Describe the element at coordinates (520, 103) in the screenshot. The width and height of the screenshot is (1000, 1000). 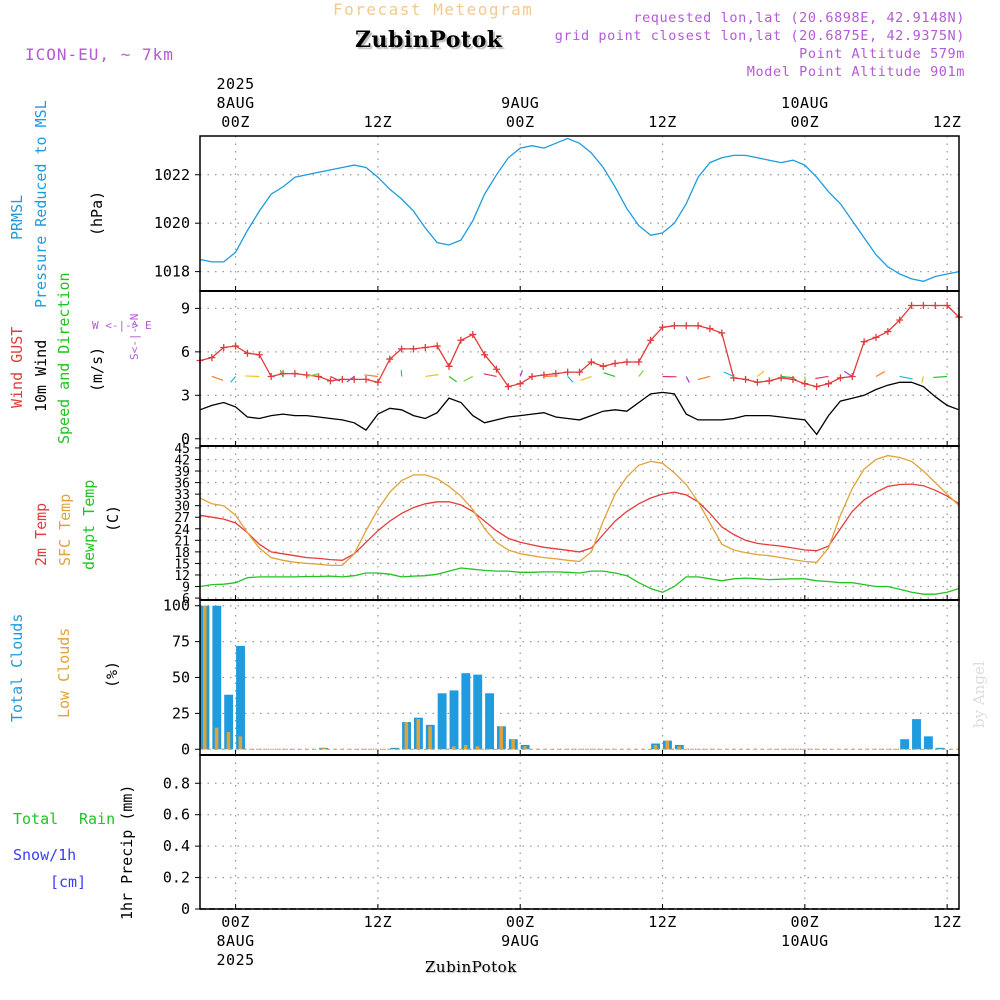
I see `top-time-day: 9AUG` at that location.